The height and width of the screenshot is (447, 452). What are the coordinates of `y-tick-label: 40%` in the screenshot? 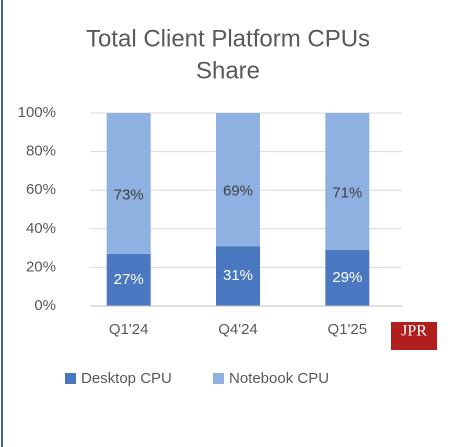 It's located at (41, 228).